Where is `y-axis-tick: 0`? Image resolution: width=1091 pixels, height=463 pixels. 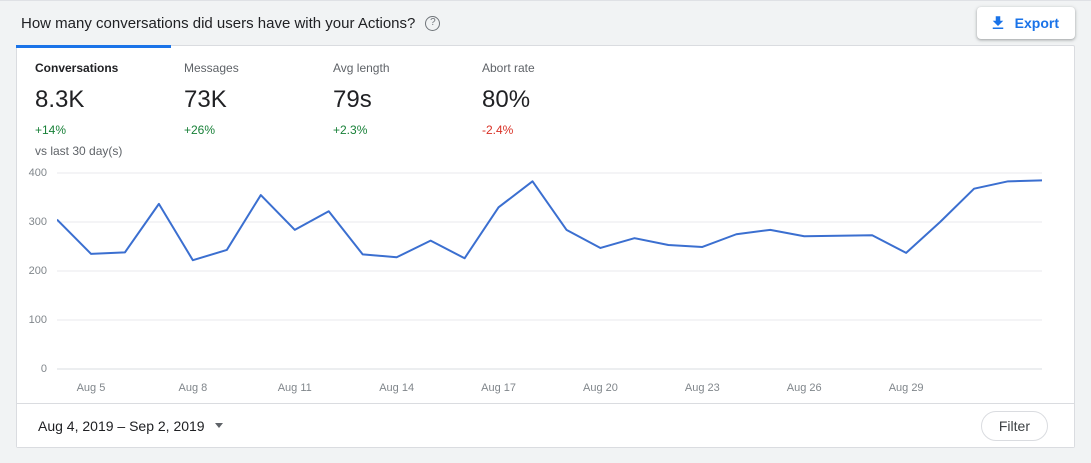 y-axis-tick: 0 is located at coordinates (43, 369).